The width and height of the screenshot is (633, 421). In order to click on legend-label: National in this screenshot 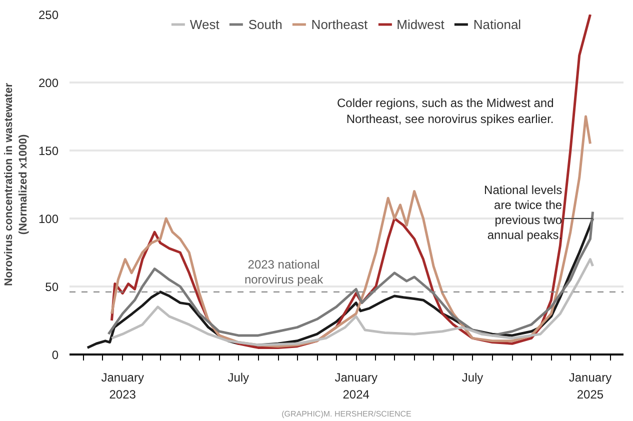, I will do `click(497, 24)`.